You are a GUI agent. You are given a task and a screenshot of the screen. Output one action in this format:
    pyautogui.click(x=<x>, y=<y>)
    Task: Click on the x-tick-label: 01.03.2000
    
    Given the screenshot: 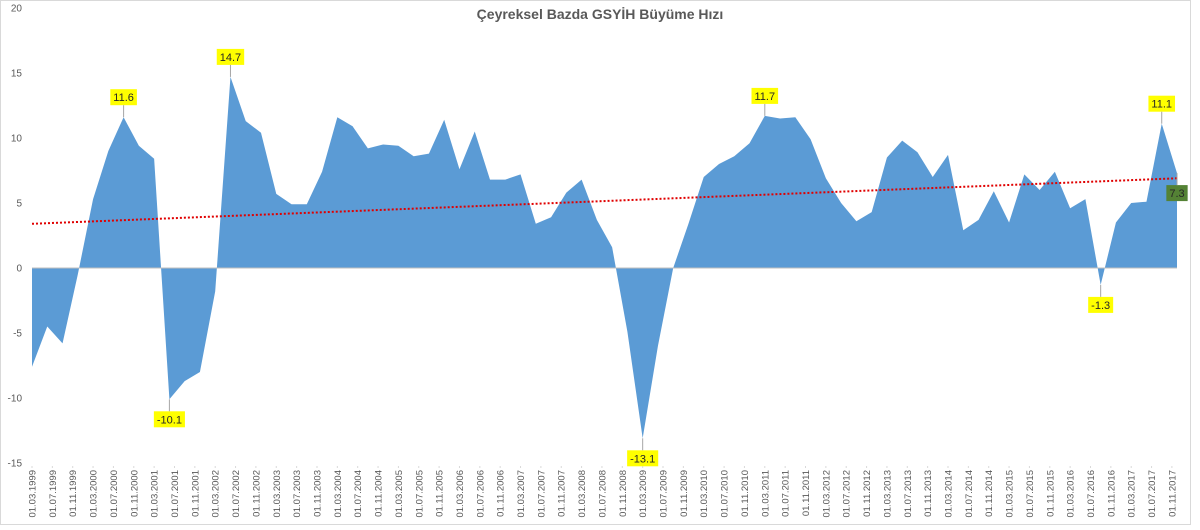 What is the action you would take?
    pyautogui.click(x=94, y=494)
    